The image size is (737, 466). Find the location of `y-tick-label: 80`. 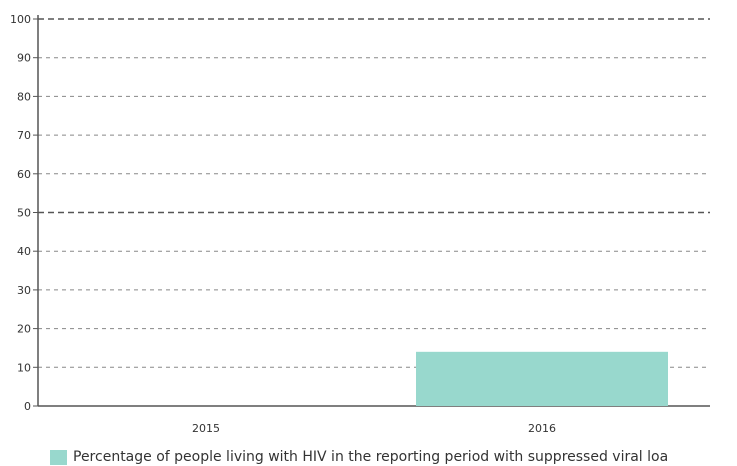

y-tick-label: 80 is located at coordinates (24, 96).